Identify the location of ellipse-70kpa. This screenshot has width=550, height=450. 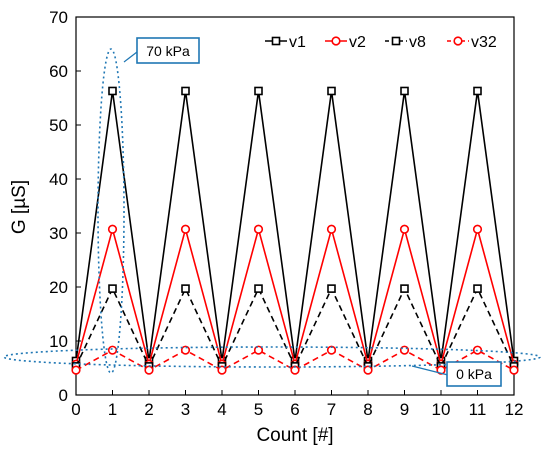
(111, 211).